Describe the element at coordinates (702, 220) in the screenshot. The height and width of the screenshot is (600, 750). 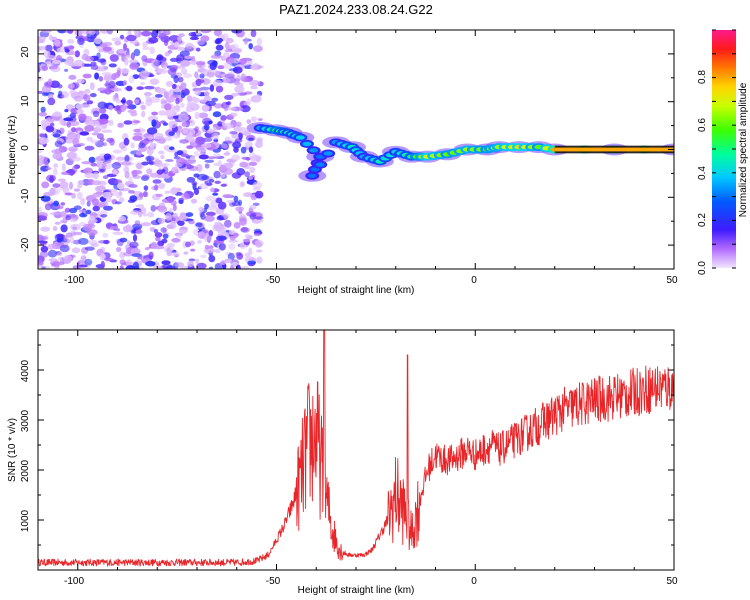
I see `colorbar-tick-0-2: 0.2` at that location.